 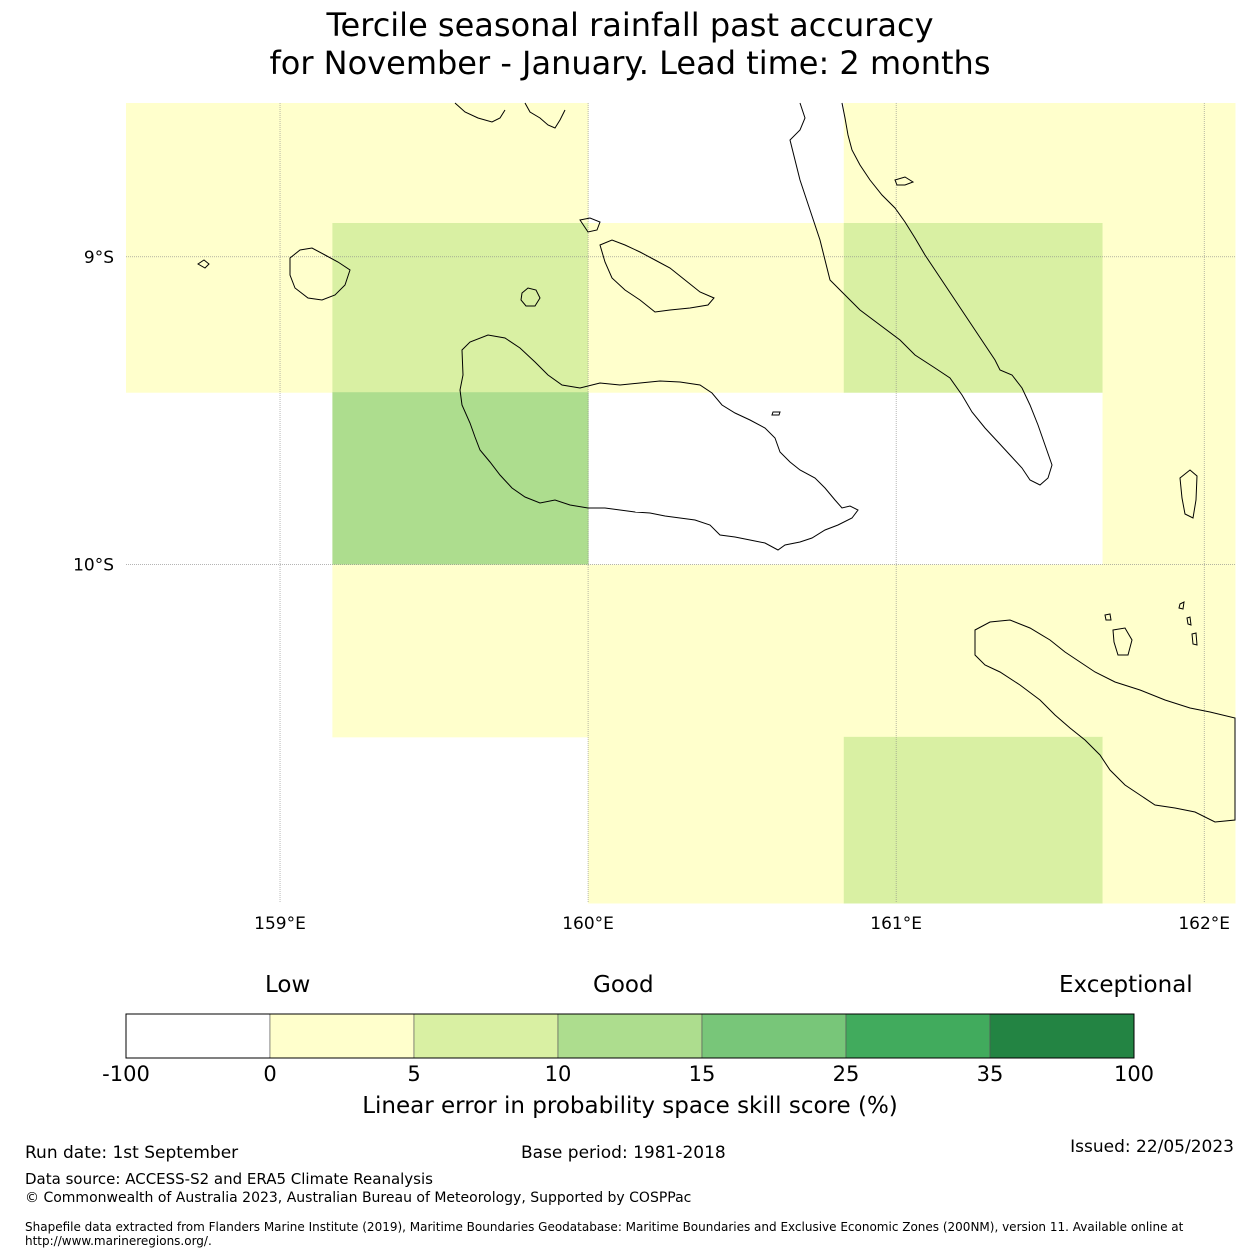 What do you see at coordinates (657, 276) in the screenshot?
I see `coastline-florida-islands` at bounding box center [657, 276].